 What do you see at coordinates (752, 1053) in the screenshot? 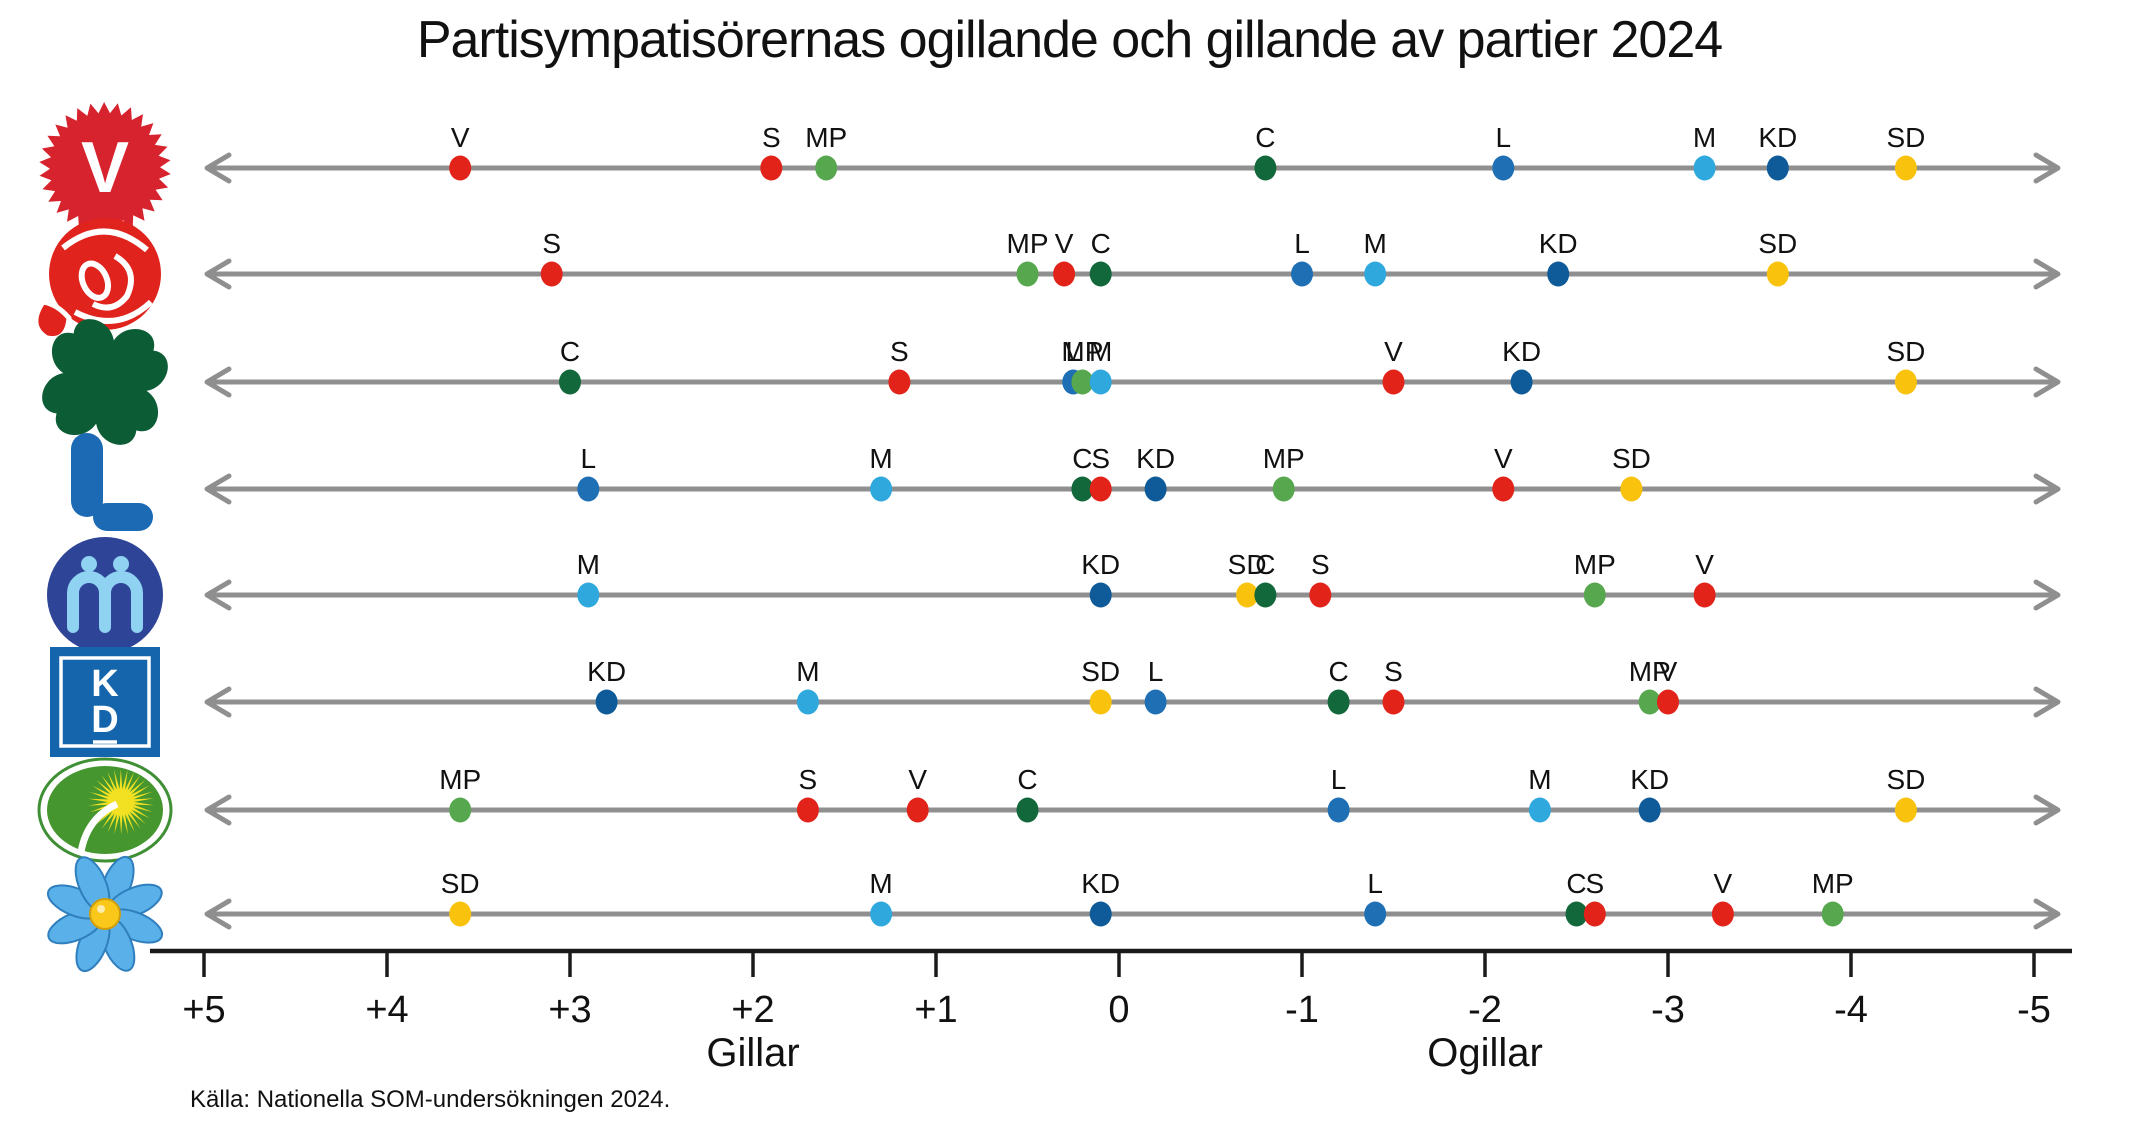
I see `like-axis-caption: Gillar` at bounding box center [752, 1053].